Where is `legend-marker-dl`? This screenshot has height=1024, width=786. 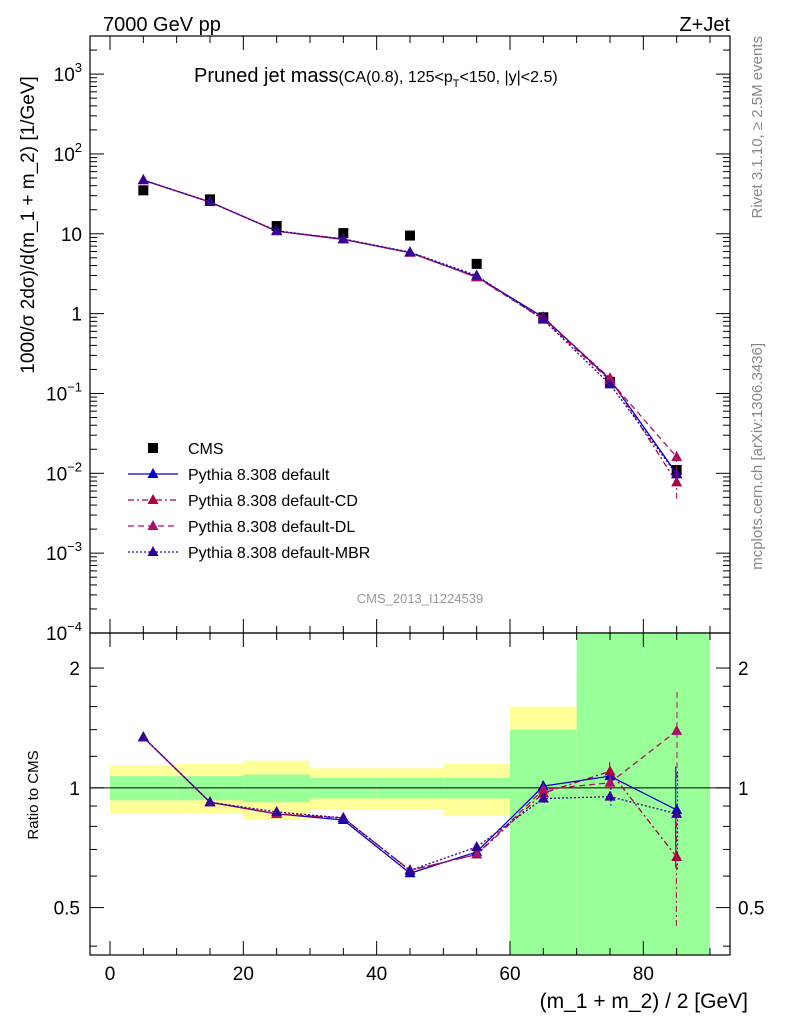
legend-marker-dl is located at coordinates (153, 525).